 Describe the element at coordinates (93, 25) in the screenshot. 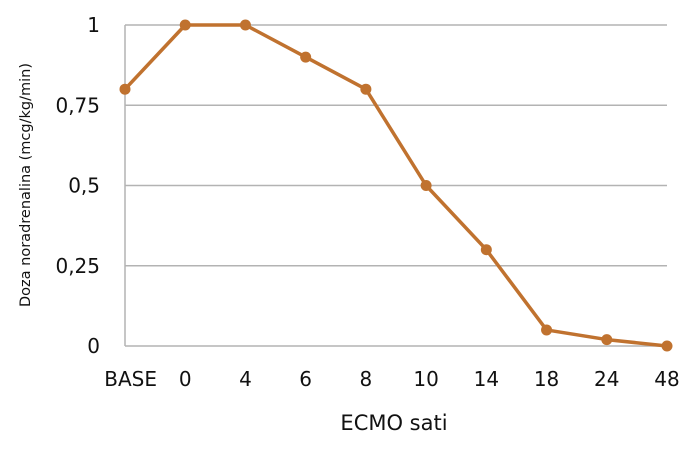

I see `y-tick-label: 1` at that location.